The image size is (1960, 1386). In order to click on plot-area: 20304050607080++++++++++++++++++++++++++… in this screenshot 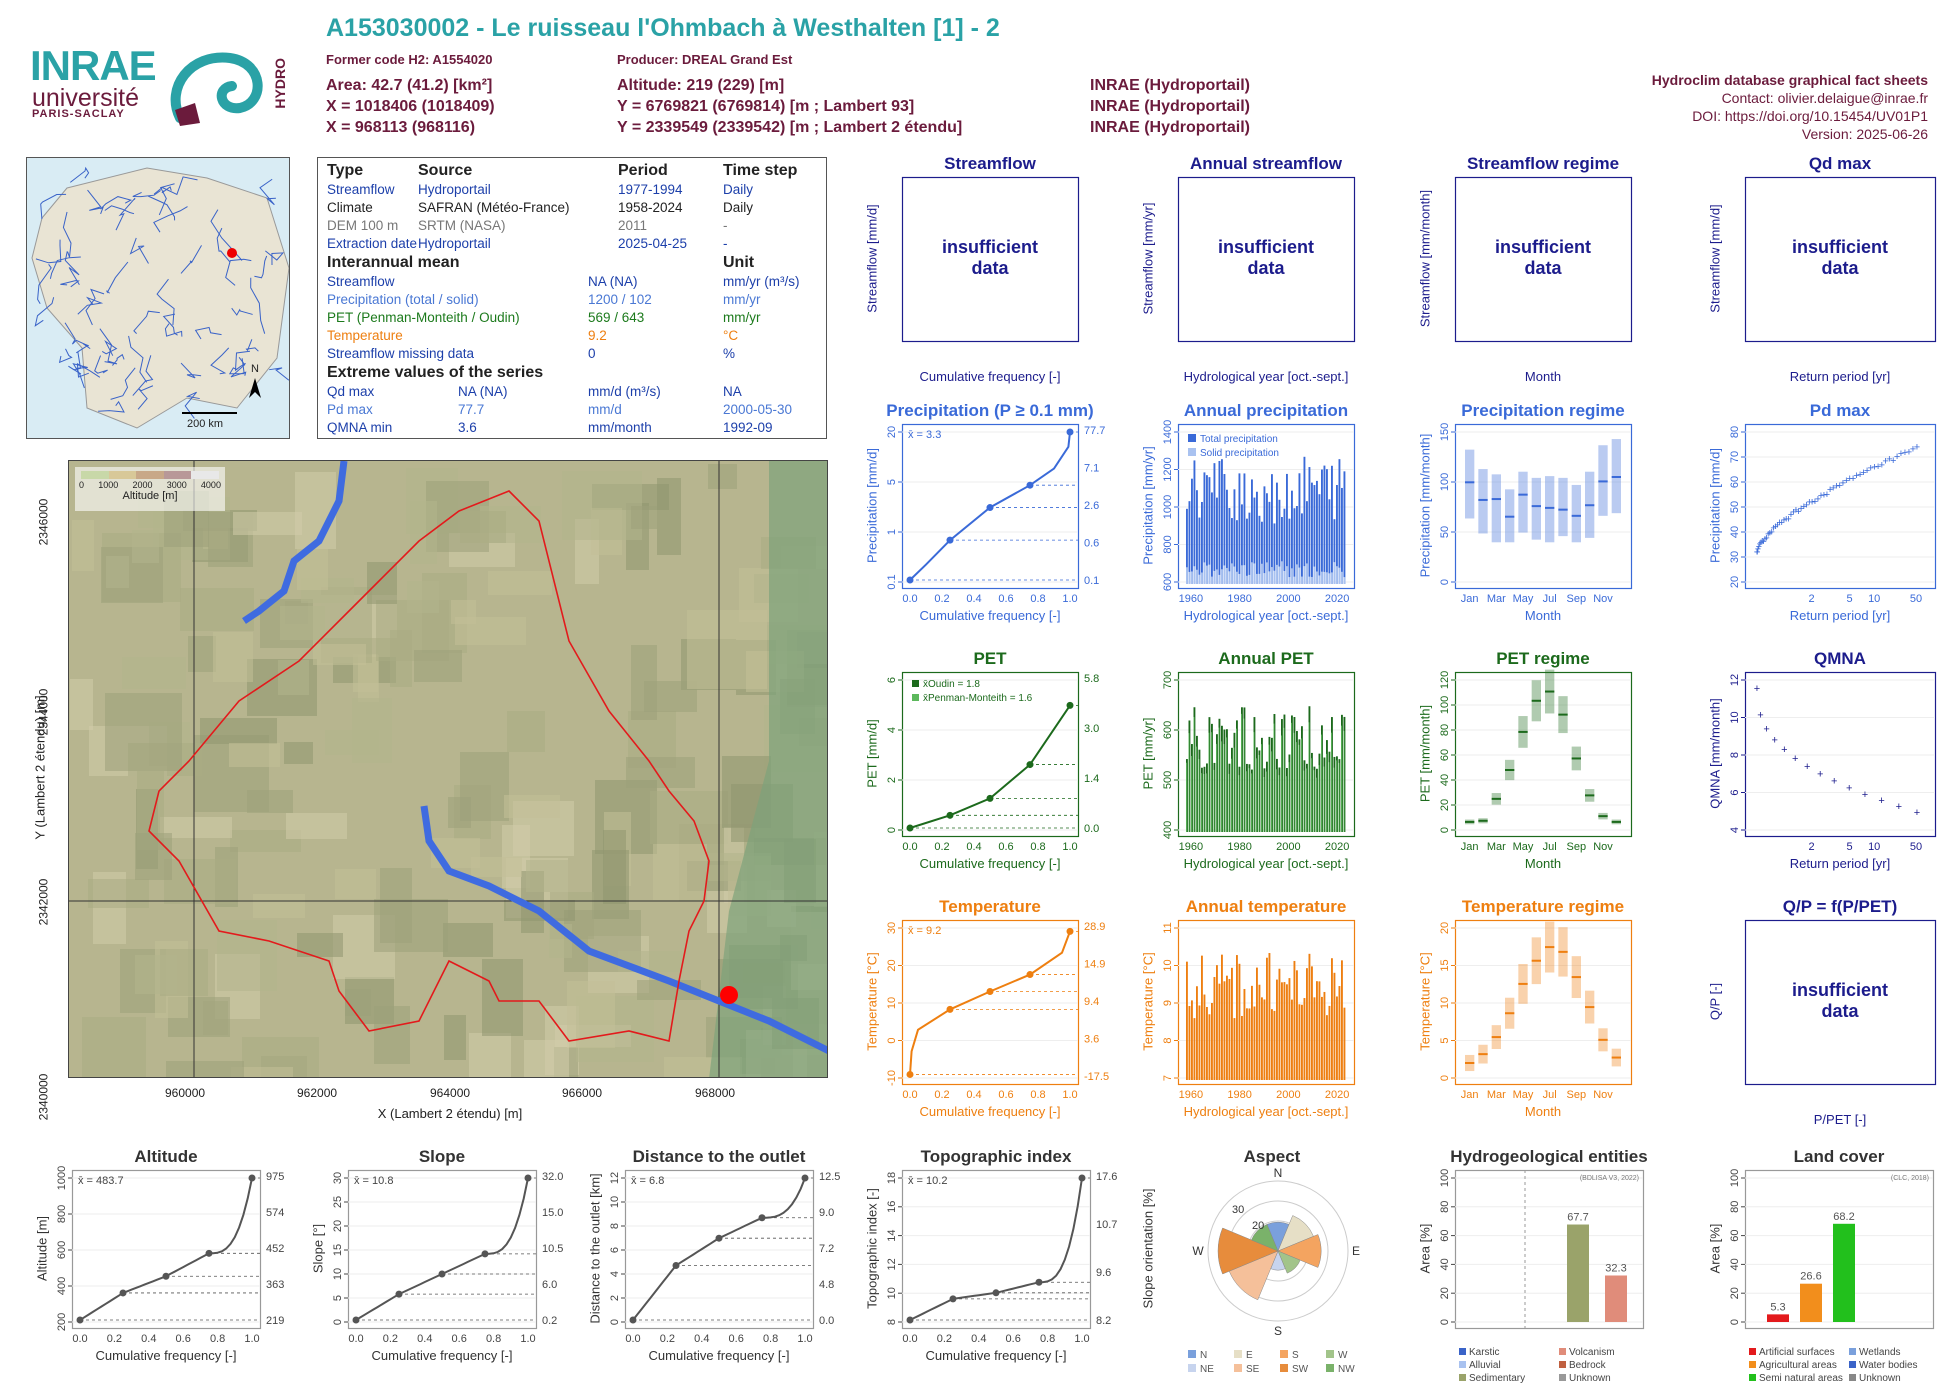, I will do `click(1833, 514)`.